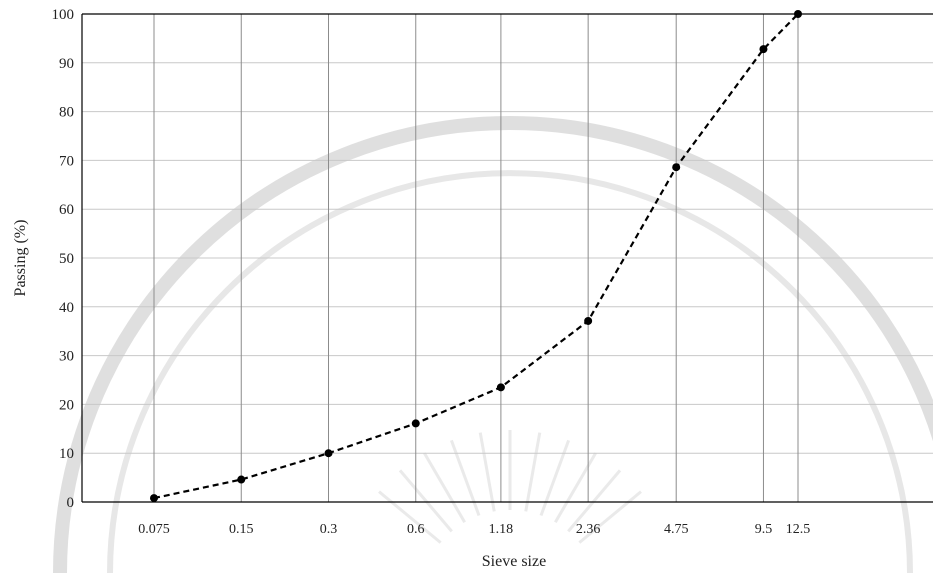 The image size is (933, 578). What do you see at coordinates (501, 529) in the screenshot?
I see `x-tick-label: 1.18` at bounding box center [501, 529].